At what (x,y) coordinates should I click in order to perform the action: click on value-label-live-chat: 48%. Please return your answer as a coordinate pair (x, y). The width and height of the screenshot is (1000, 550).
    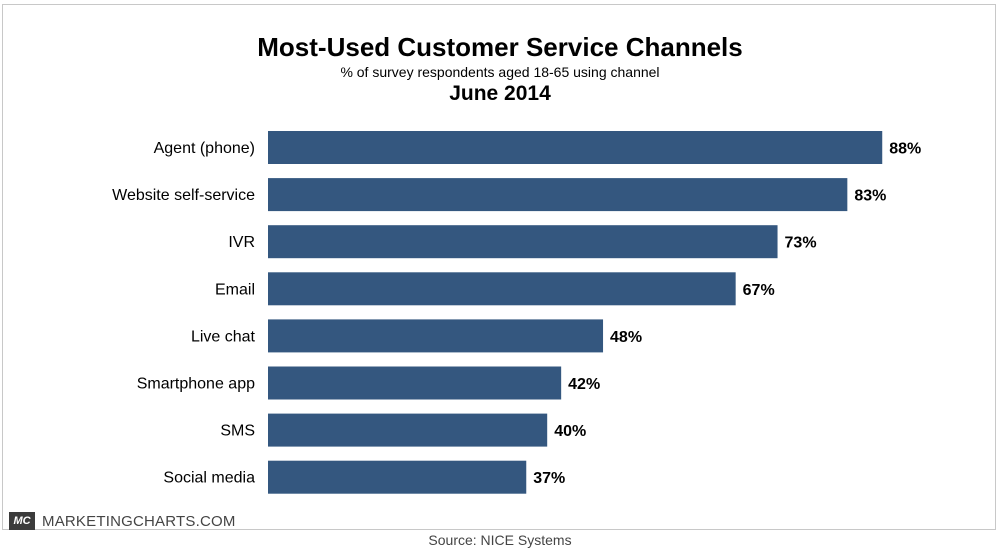
    Looking at the image, I should click on (626, 337).